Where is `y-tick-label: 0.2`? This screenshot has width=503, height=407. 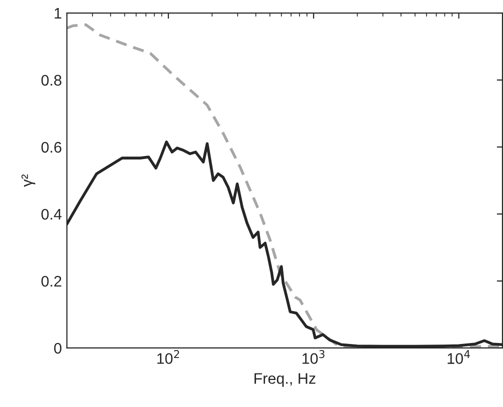
y-tick-label: 0.2 is located at coordinates (51, 281).